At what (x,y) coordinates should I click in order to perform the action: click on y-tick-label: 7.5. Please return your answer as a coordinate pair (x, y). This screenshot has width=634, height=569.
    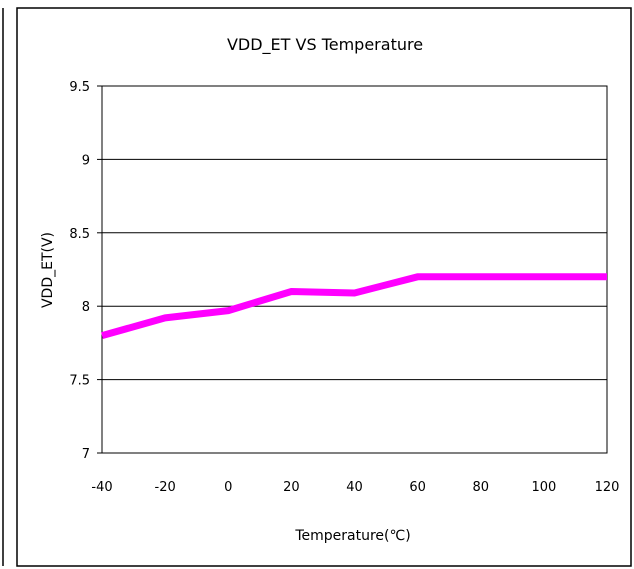
    Looking at the image, I should click on (79, 381).